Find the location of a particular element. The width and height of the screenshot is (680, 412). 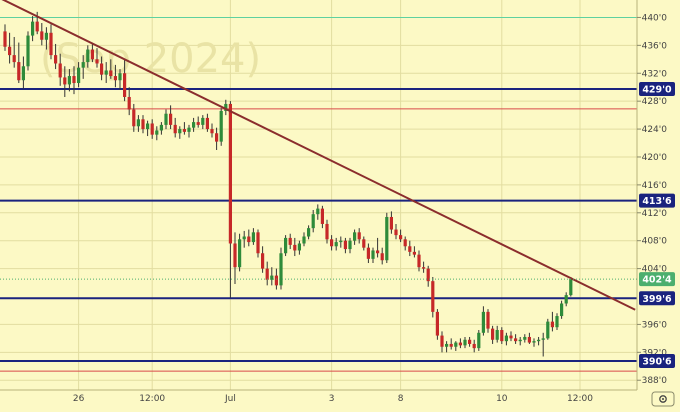

x-tick-label: 12:00 is located at coordinates (580, 399).